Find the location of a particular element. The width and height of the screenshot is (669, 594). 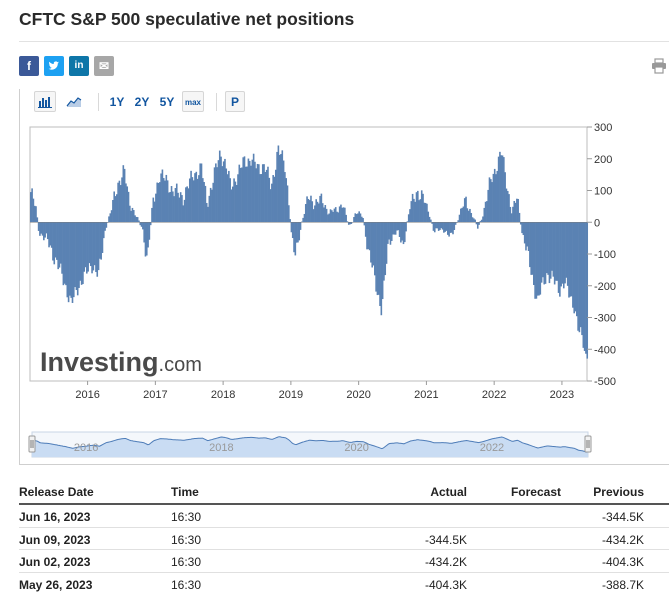

email-share-button: ✉ is located at coordinates (104, 66).